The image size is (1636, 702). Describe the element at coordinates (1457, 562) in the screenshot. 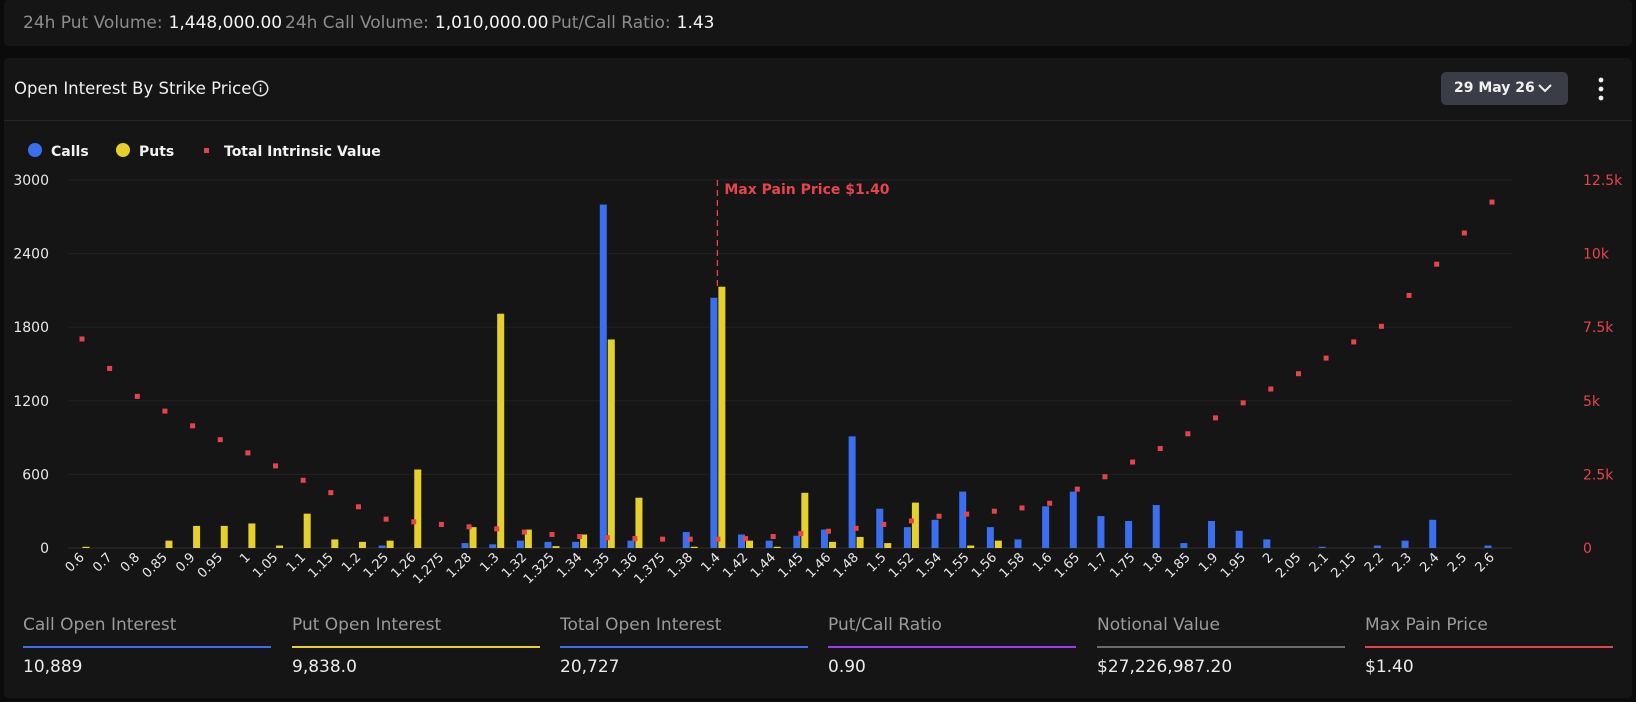

I see `x-tick-label: 2.5` at that location.